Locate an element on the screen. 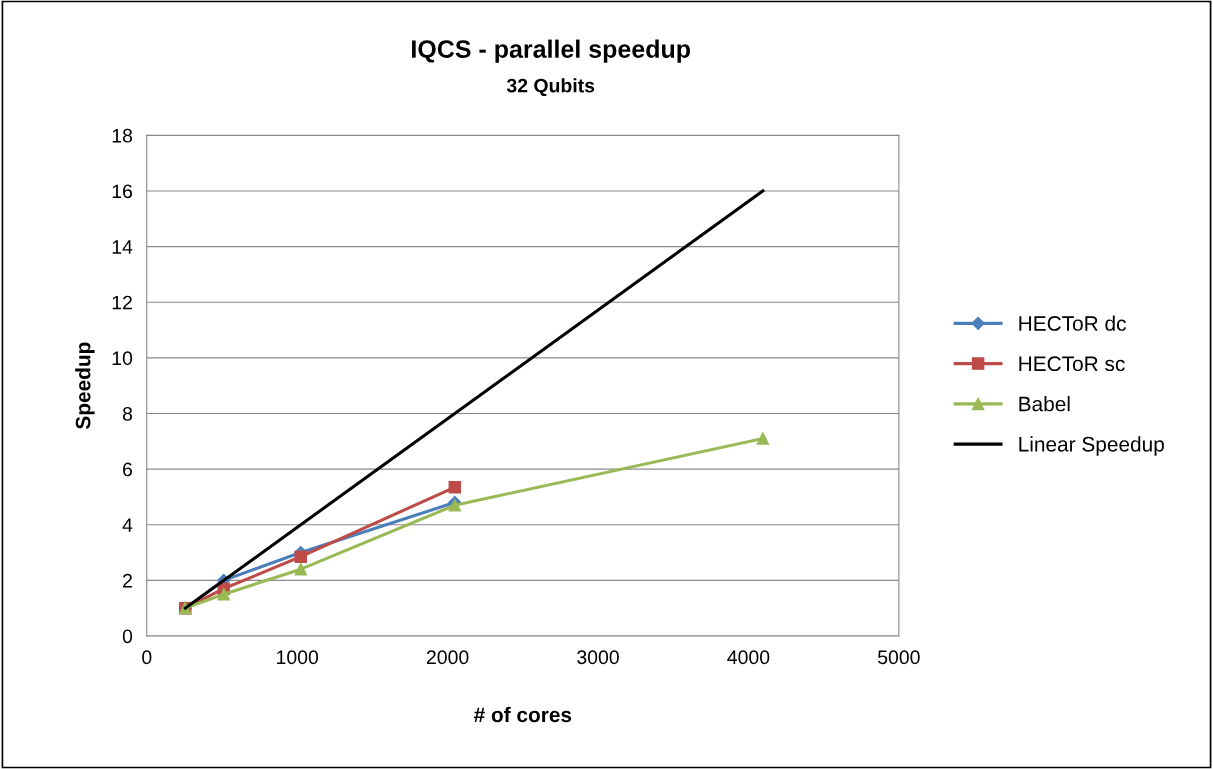 The image size is (1213, 769). y-tick-label: 2 is located at coordinates (127, 580).